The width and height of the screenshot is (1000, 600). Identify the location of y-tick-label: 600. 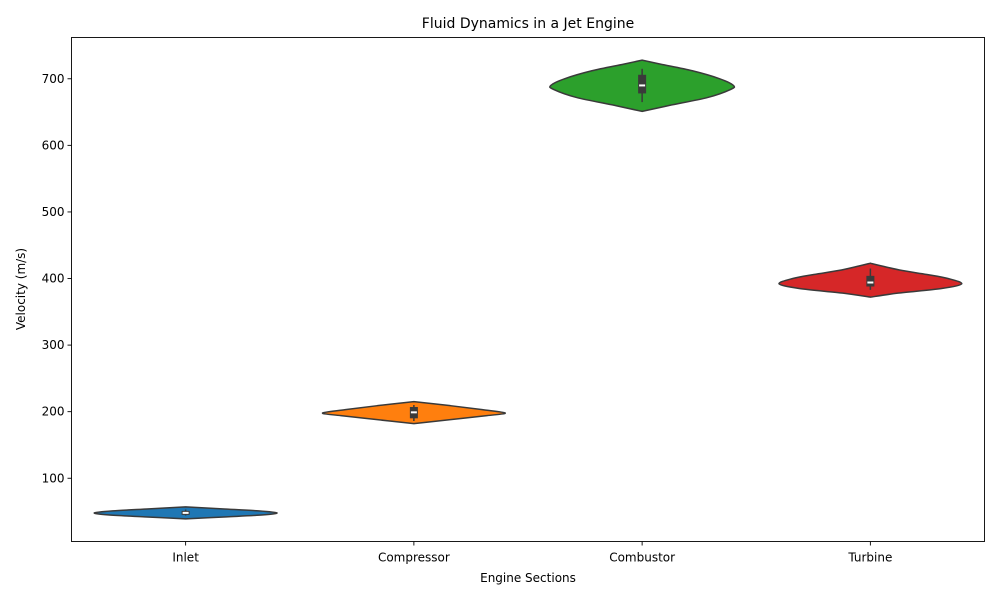
(53, 145).